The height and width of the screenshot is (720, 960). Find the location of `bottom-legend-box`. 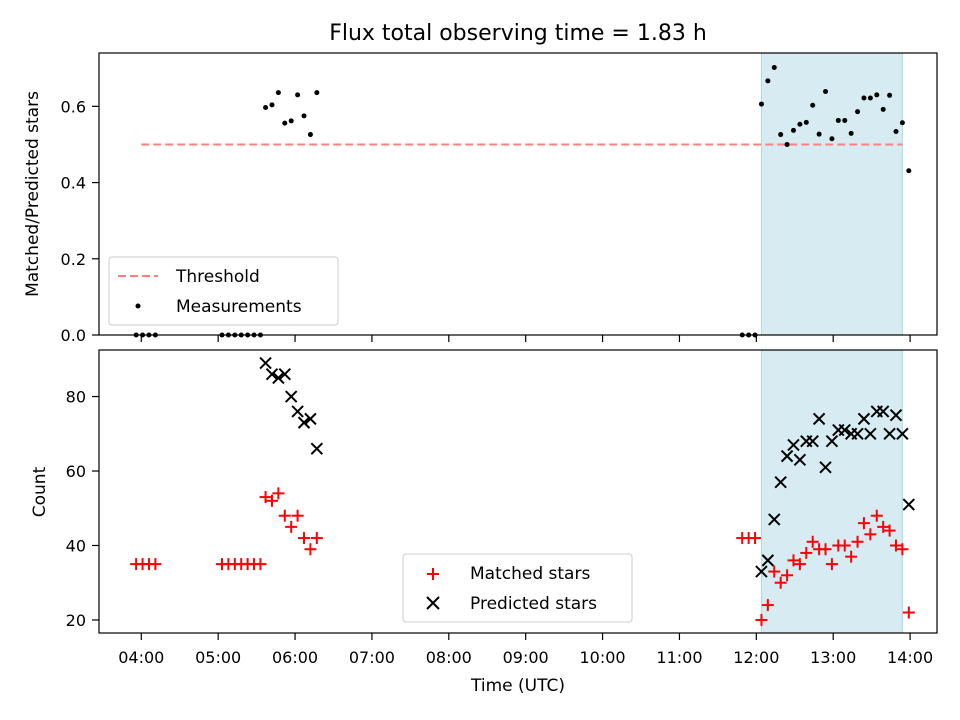

bottom-legend-box is located at coordinates (517, 588).